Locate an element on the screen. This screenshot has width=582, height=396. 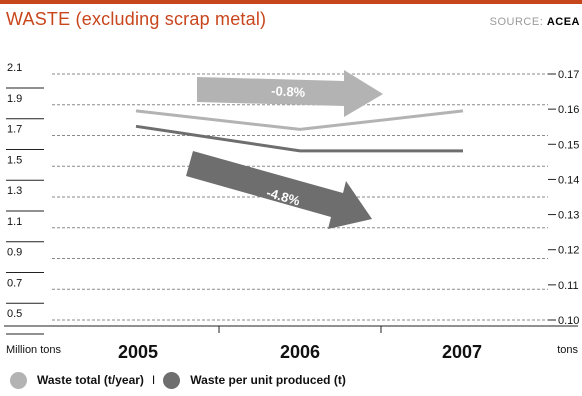
legend-label-per-unit: Waste per unit produced (t) is located at coordinates (268, 380).